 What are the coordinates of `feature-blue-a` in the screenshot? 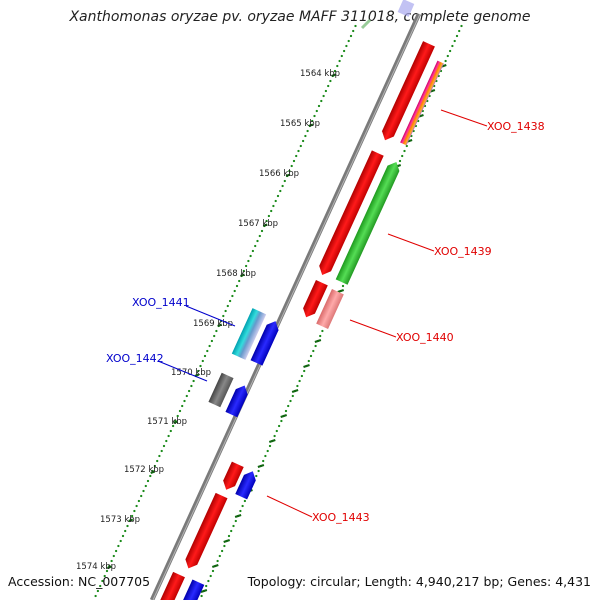 It's located at (266, 342).